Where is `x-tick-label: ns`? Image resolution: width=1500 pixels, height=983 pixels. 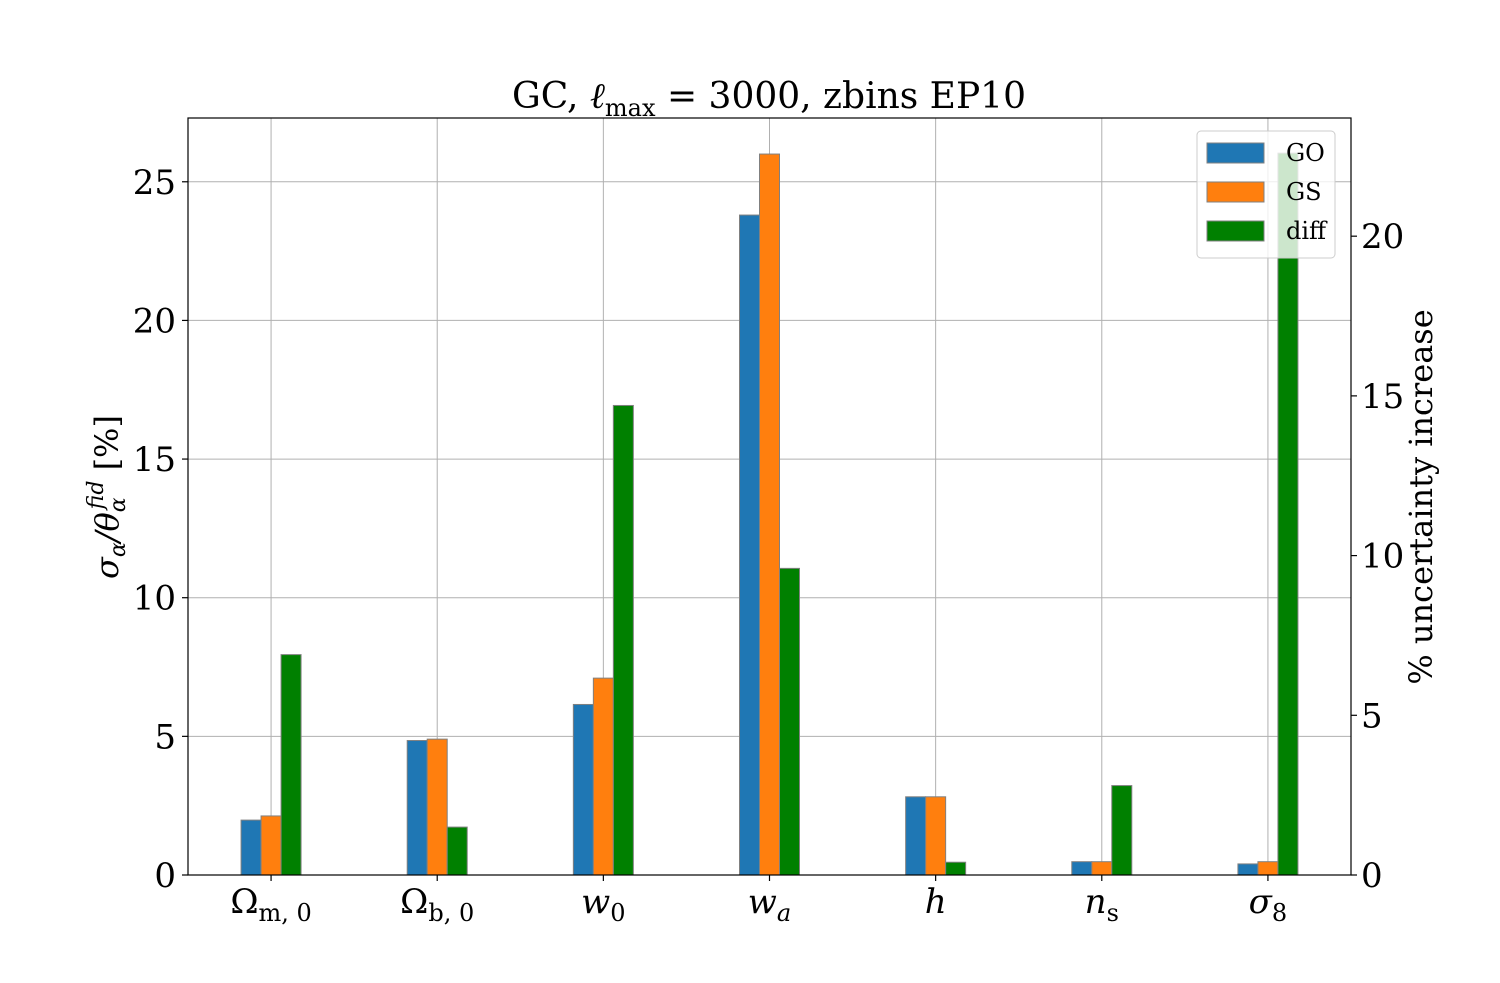 x-tick-label: ns is located at coordinates (1102, 904).